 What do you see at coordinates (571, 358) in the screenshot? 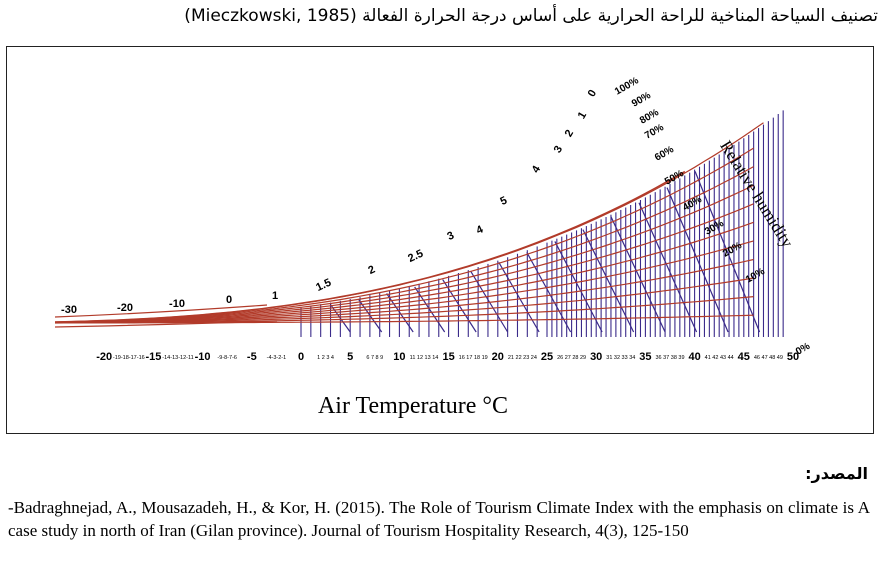
I see `x-minor-label: 26 27 28 29` at bounding box center [571, 358].